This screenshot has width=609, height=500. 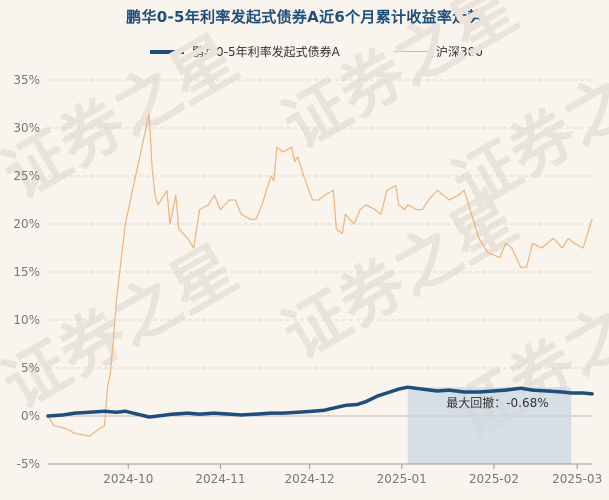 I want to click on y-tick-label: 5%, so click(x=30, y=368).